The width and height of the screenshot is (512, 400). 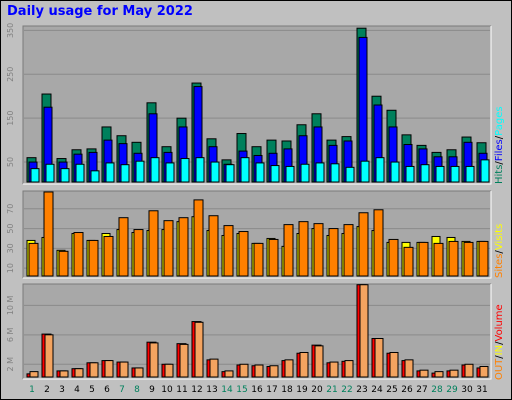 What do you see at coordinates (421, 390) in the screenshot?
I see `day-label-27: 27` at bounding box center [421, 390].